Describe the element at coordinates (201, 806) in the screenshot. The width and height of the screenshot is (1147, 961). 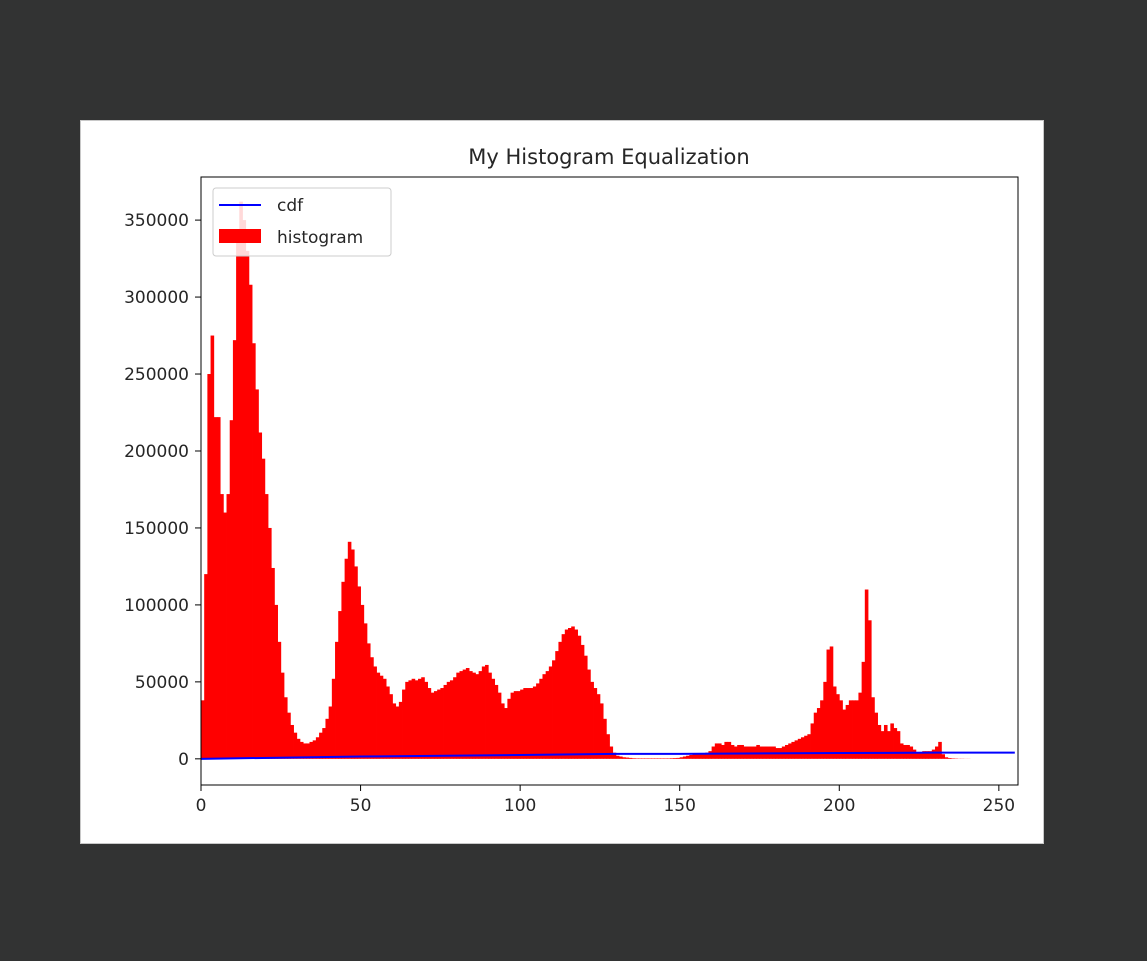
I see `x-tick-label: 0` at that location.